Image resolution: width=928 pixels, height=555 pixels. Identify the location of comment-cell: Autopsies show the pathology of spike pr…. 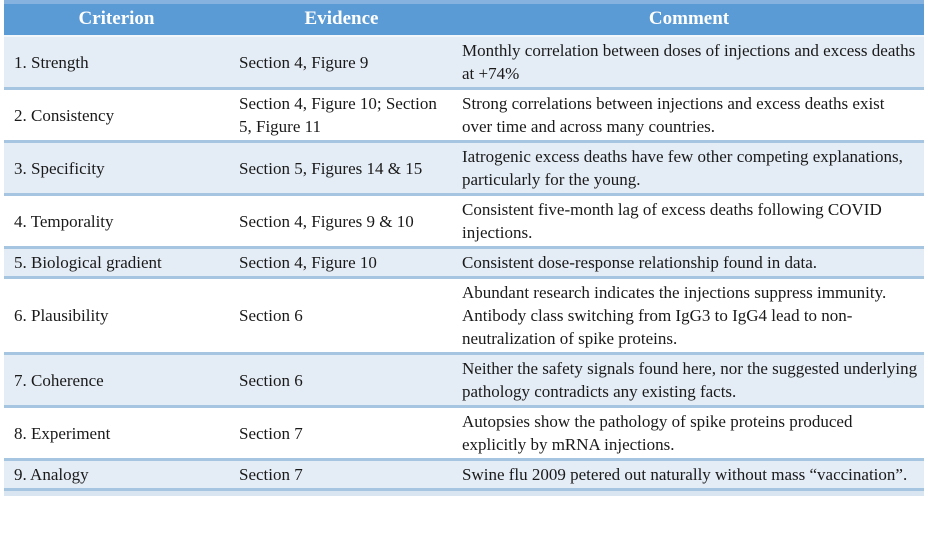
(689, 433).